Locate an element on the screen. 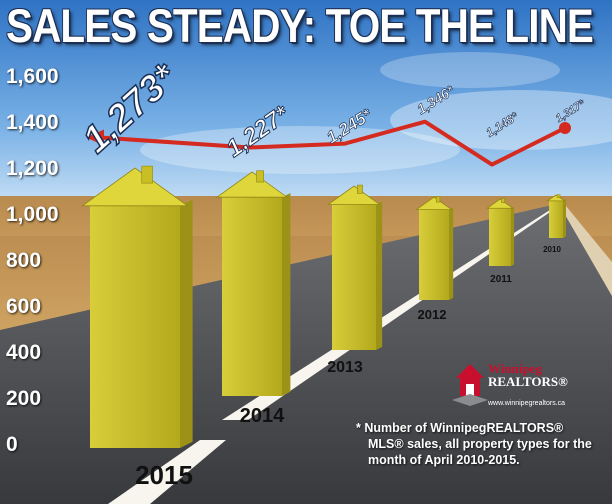 The width and height of the screenshot is (612, 504). y-tick-label: 0 is located at coordinates (12, 444).